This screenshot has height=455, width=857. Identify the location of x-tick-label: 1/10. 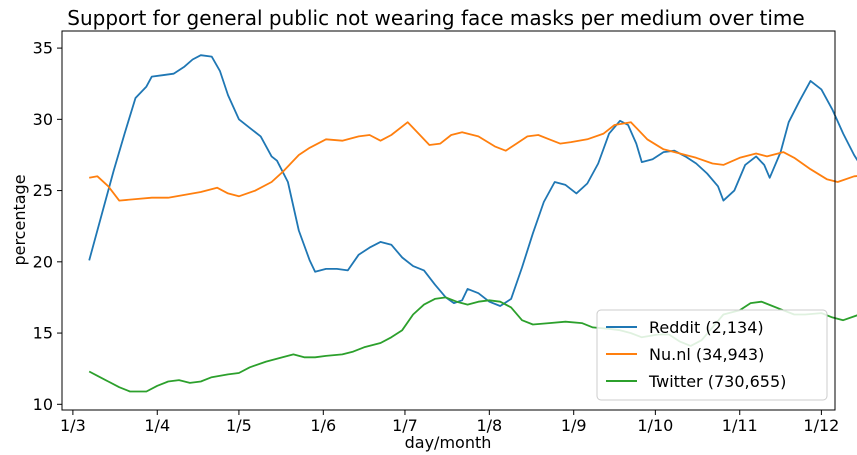
(655, 425).